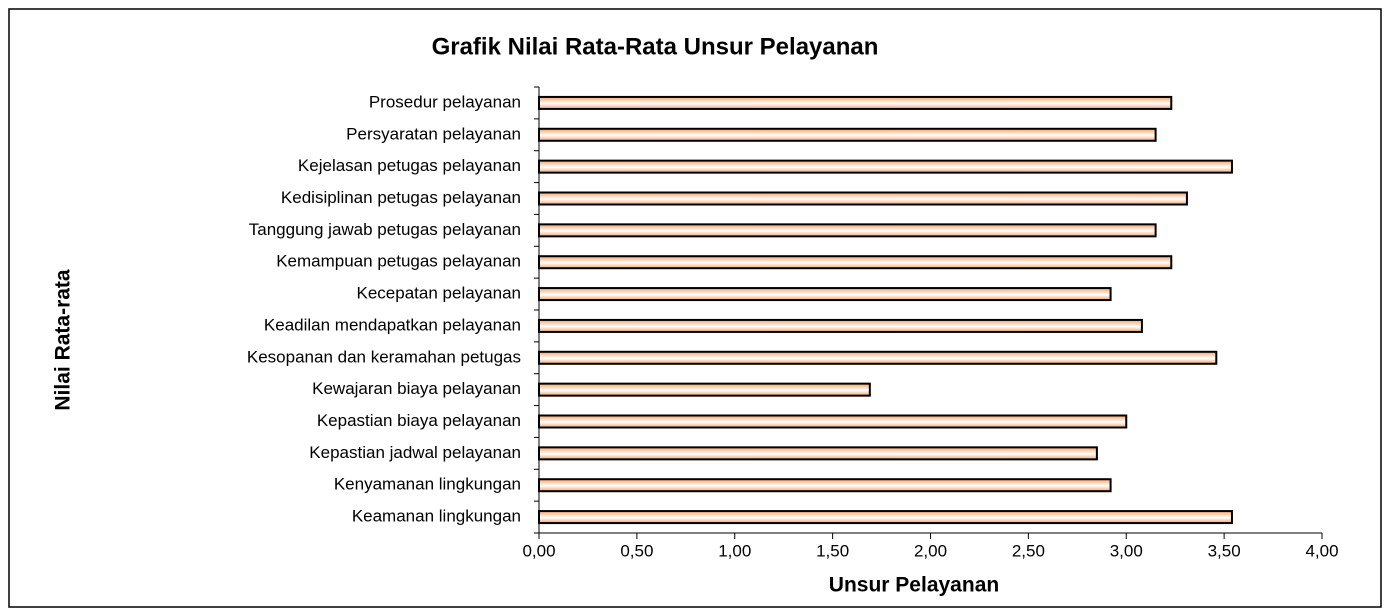 The width and height of the screenshot is (1390, 616). Describe the element at coordinates (392, 324) in the screenshot. I see `y-tick-label: Keadilan mendapatkan pelayanan` at that location.